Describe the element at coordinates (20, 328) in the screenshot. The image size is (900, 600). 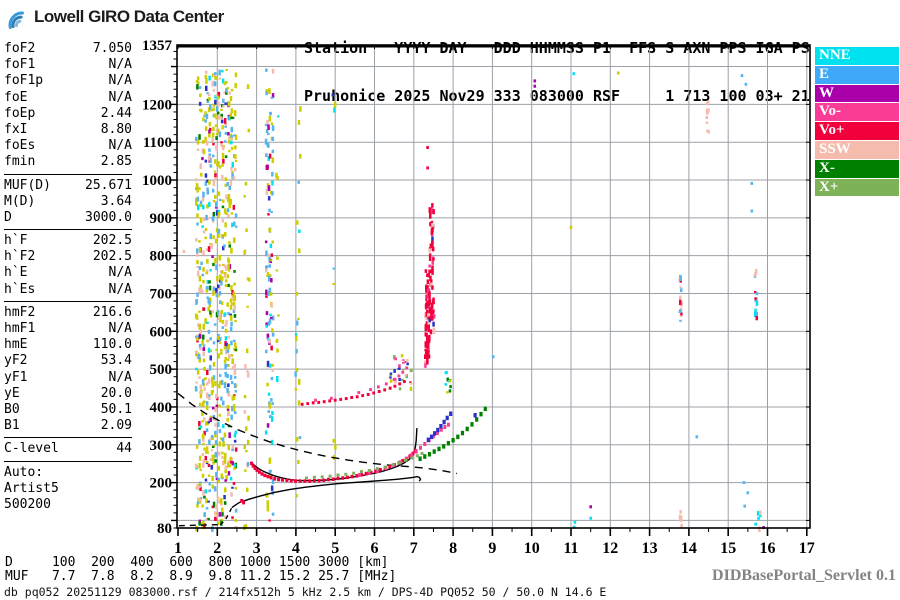
I see `param-label: hmF1` at that location.